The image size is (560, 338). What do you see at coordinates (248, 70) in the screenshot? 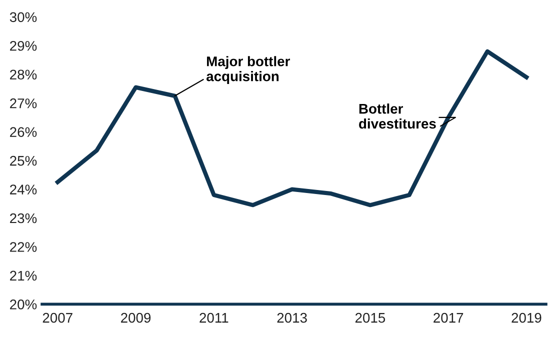
I see `annotation: Major bottler acquisition` at bounding box center [248, 70].